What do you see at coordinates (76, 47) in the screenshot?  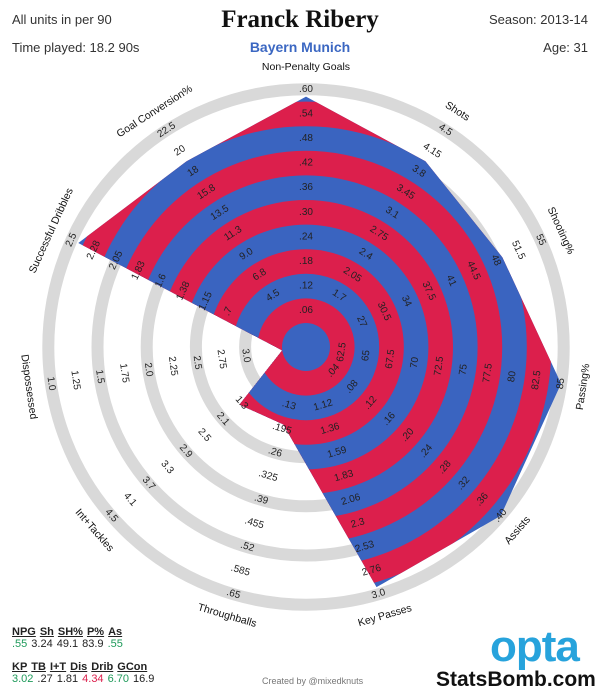 I see `time-played: Time played: 18.2 90s` at bounding box center [76, 47].